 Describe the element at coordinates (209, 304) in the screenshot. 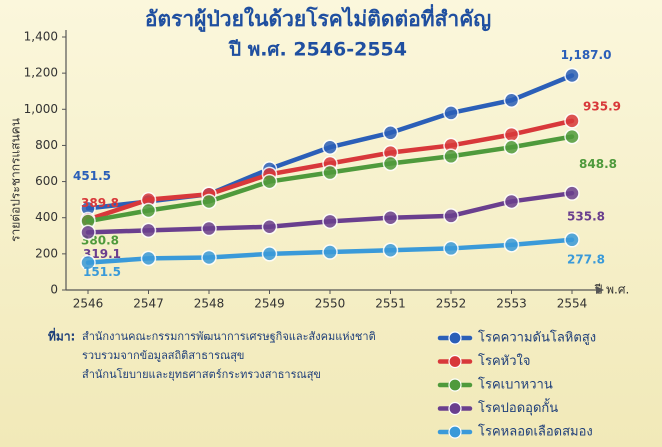

I see `x-tick-label: 2548` at that location.